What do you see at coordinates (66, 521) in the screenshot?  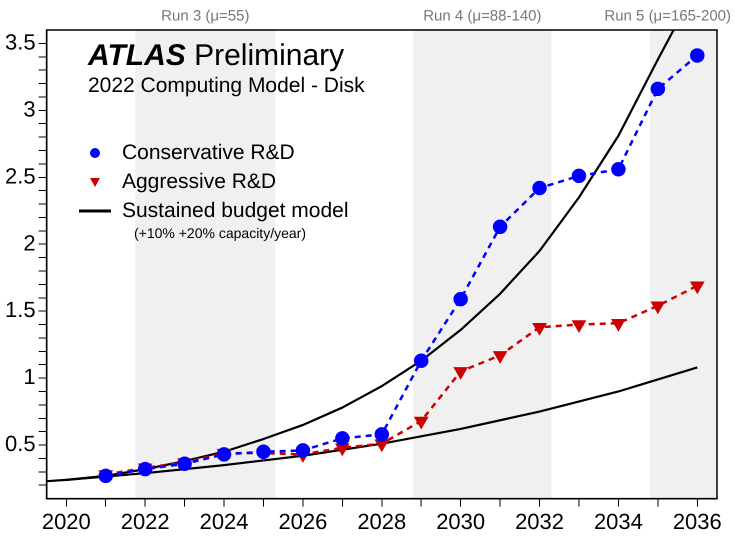 I see `x-tick-label: 2020` at bounding box center [66, 521].